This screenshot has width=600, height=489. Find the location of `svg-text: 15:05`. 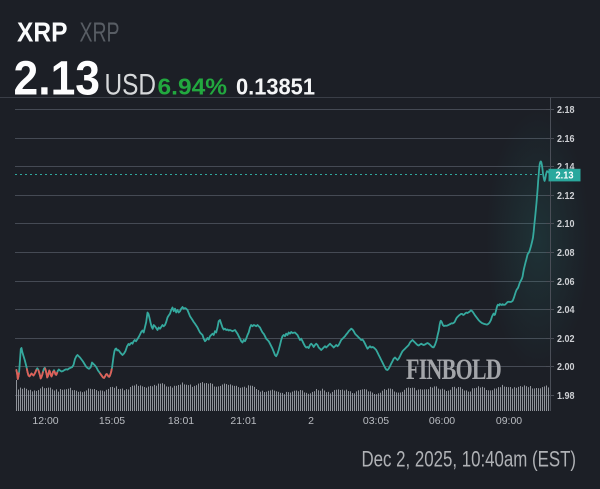

svg-text: 15:05 is located at coordinates (112, 421).